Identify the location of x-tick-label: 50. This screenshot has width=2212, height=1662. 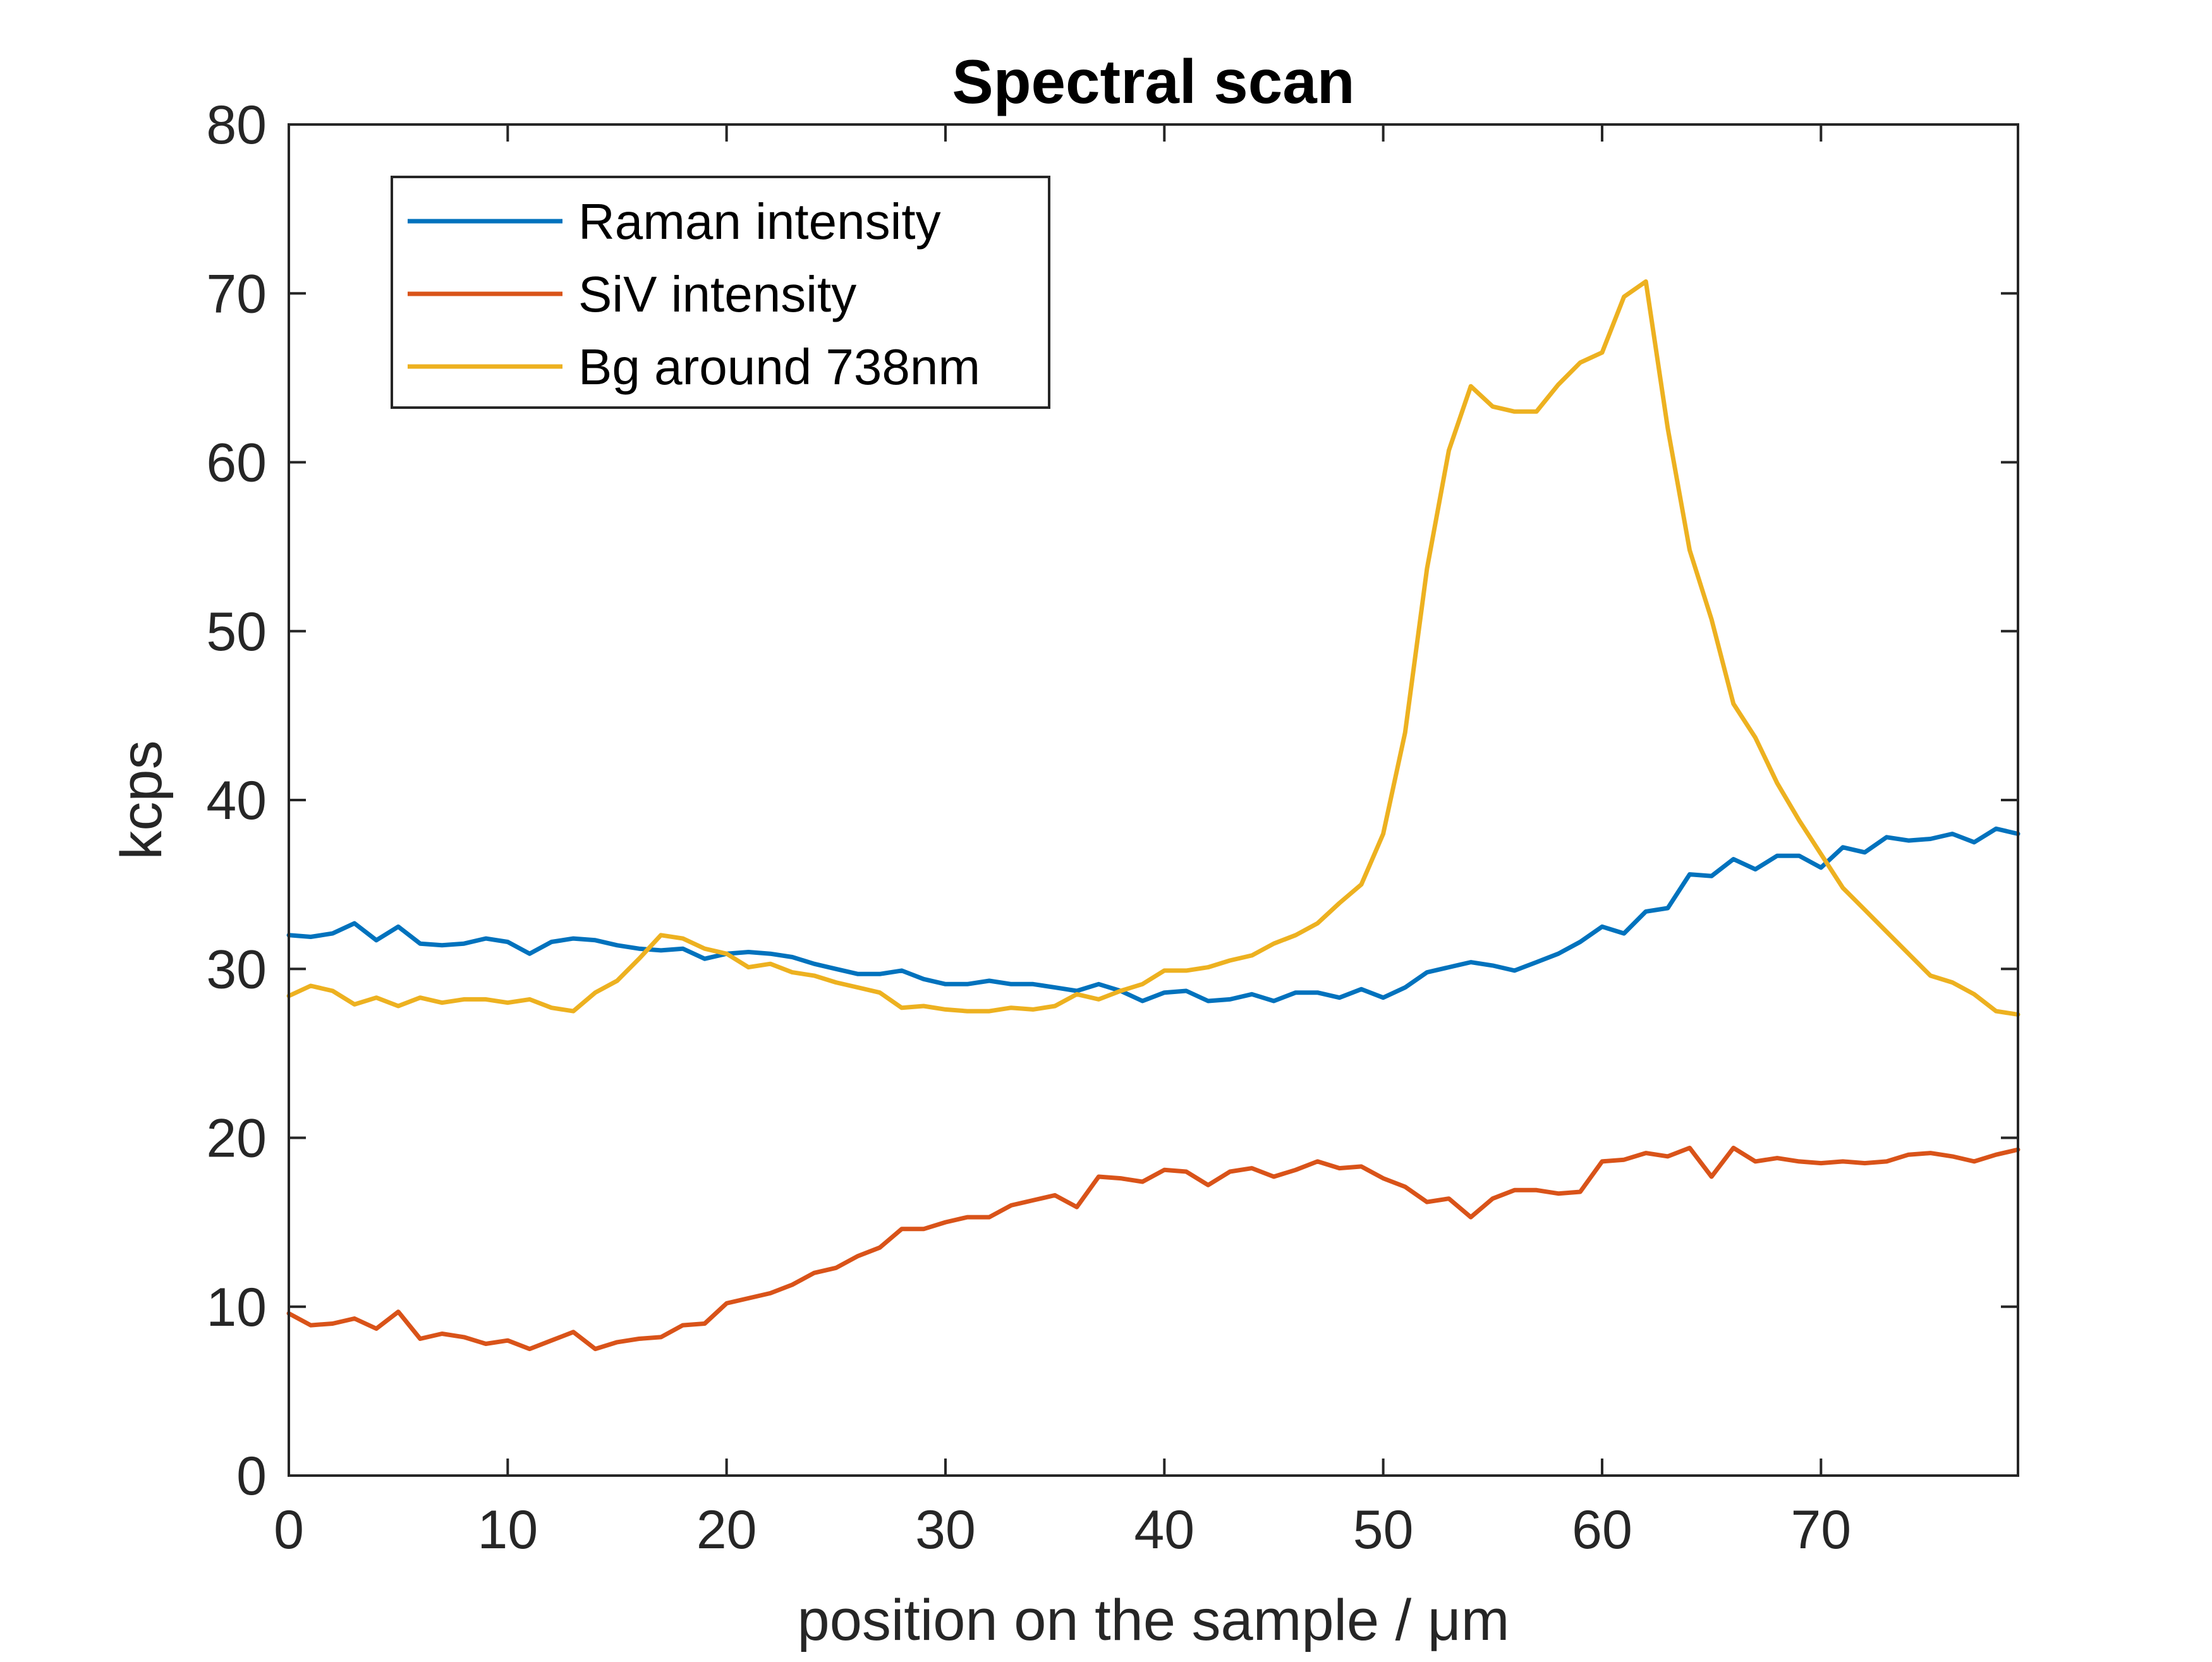
(1383, 1530).